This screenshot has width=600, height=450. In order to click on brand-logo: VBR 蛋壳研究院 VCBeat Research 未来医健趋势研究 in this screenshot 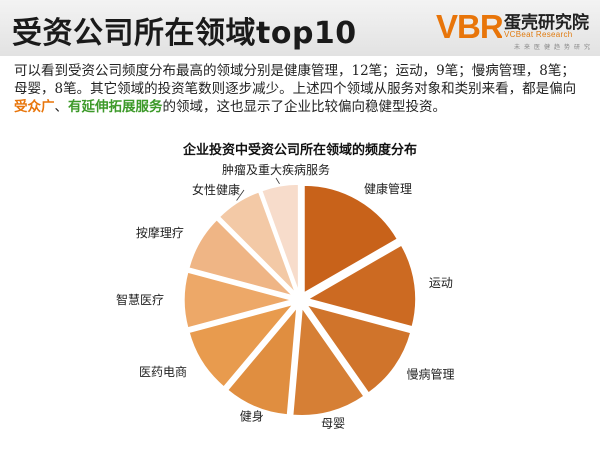, I will do `click(514, 28)`.